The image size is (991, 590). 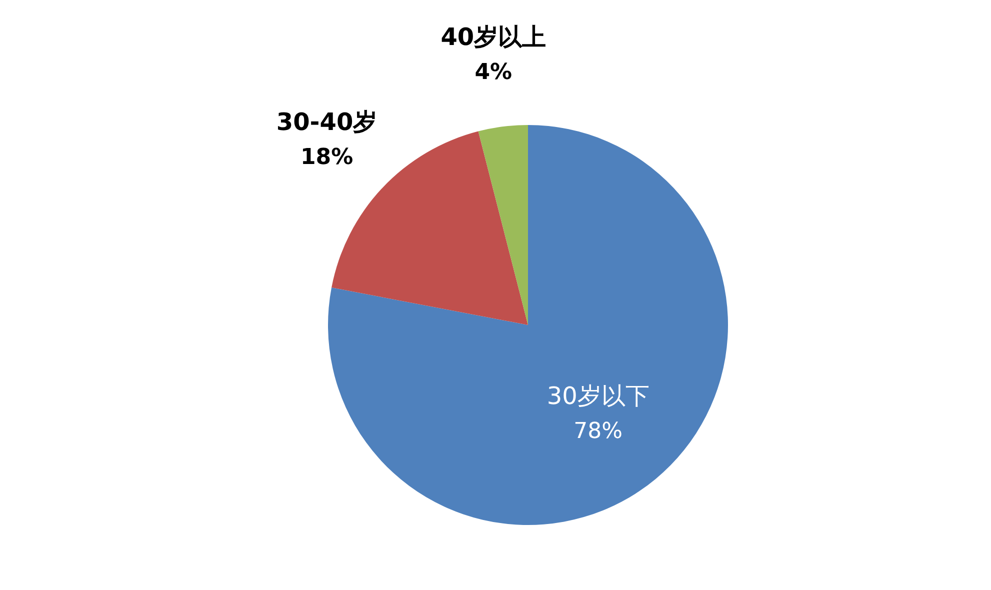 I want to click on data-label: 78%, so click(x=598, y=431).